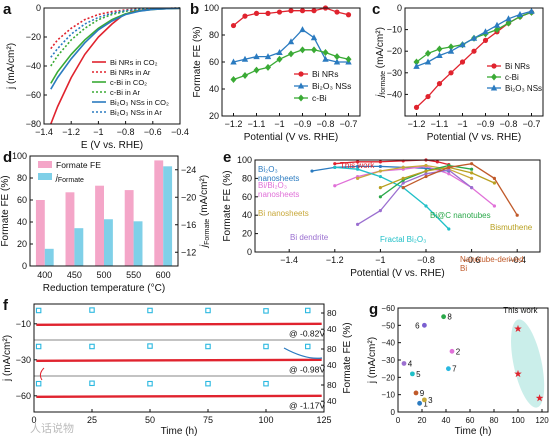  What do you see at coordinates (283, 213) in the screenshot?
I see `series-label: Bi nanosheets` at bounding box center [283, 213].